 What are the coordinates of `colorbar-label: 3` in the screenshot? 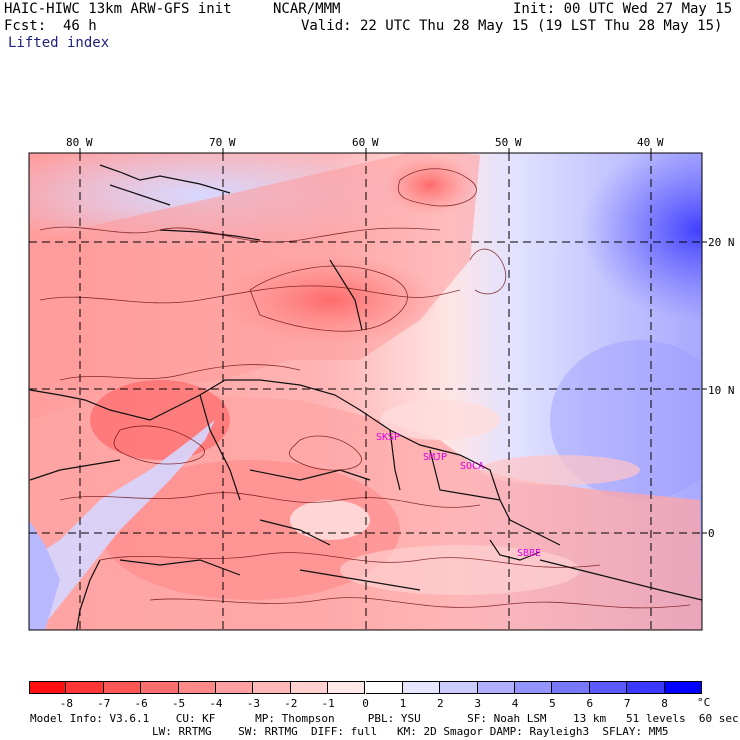 It's located at (477, 703).